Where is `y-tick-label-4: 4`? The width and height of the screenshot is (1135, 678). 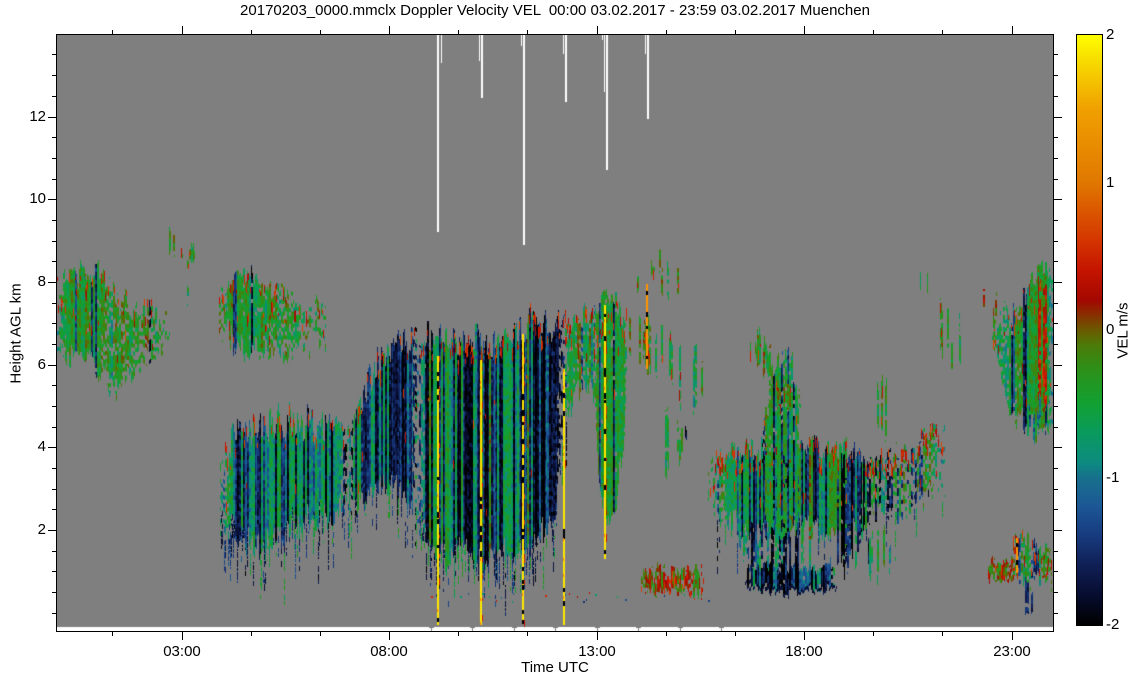 y-tick-label-4: 4 is located at coordinates (41, 446).